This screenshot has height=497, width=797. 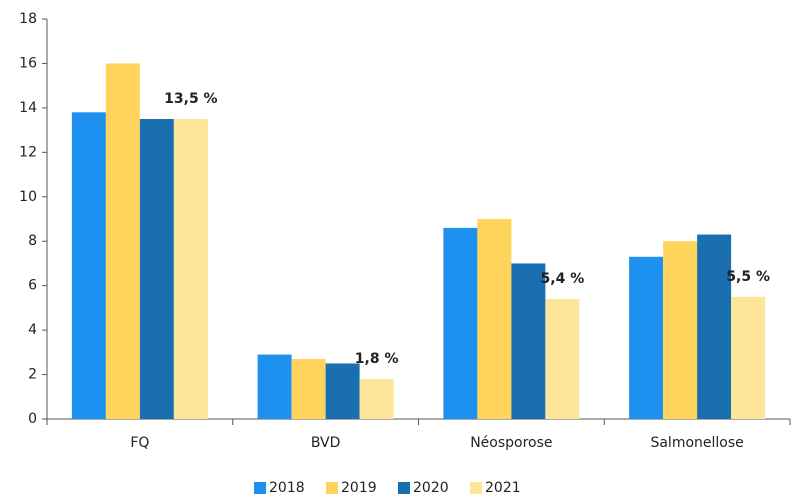 I want to click on legend-label: 2020, so click(x=431, y=488).